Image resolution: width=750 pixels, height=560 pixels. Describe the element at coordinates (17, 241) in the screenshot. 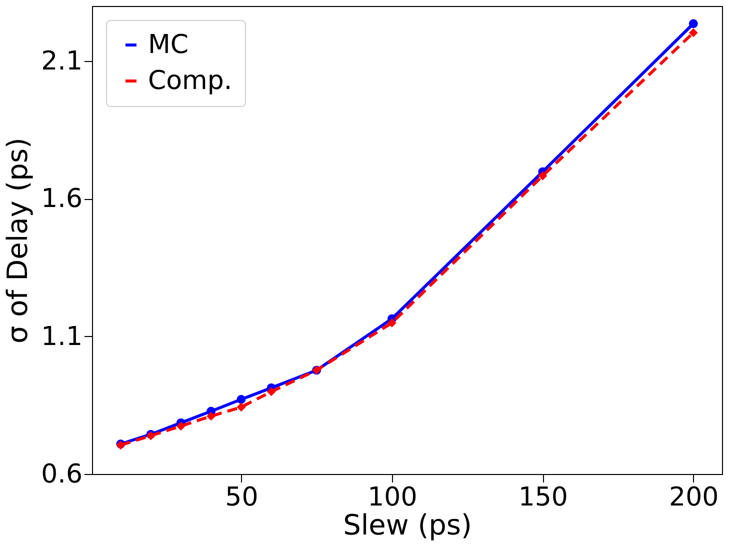

I see `y-axis-title: σ of Delay (ps)` at that location.